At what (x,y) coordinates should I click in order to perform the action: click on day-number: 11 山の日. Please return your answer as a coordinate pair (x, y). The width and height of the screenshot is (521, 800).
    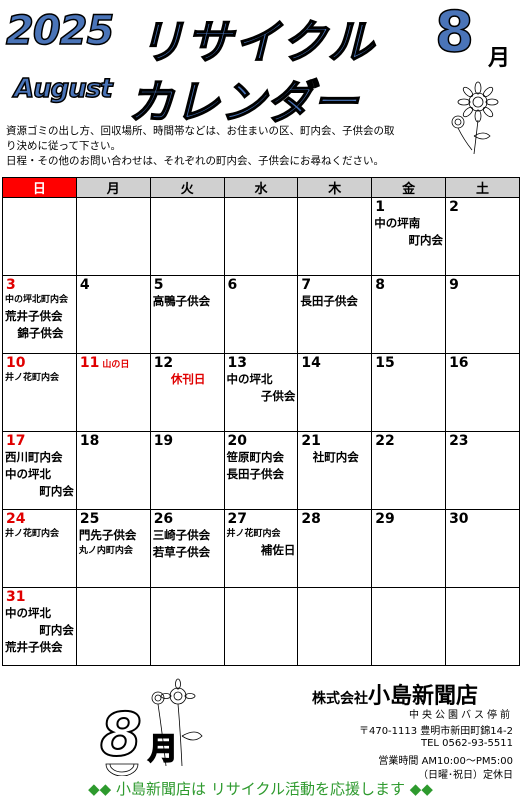
    Looking at the image, I should click on (113, 362).